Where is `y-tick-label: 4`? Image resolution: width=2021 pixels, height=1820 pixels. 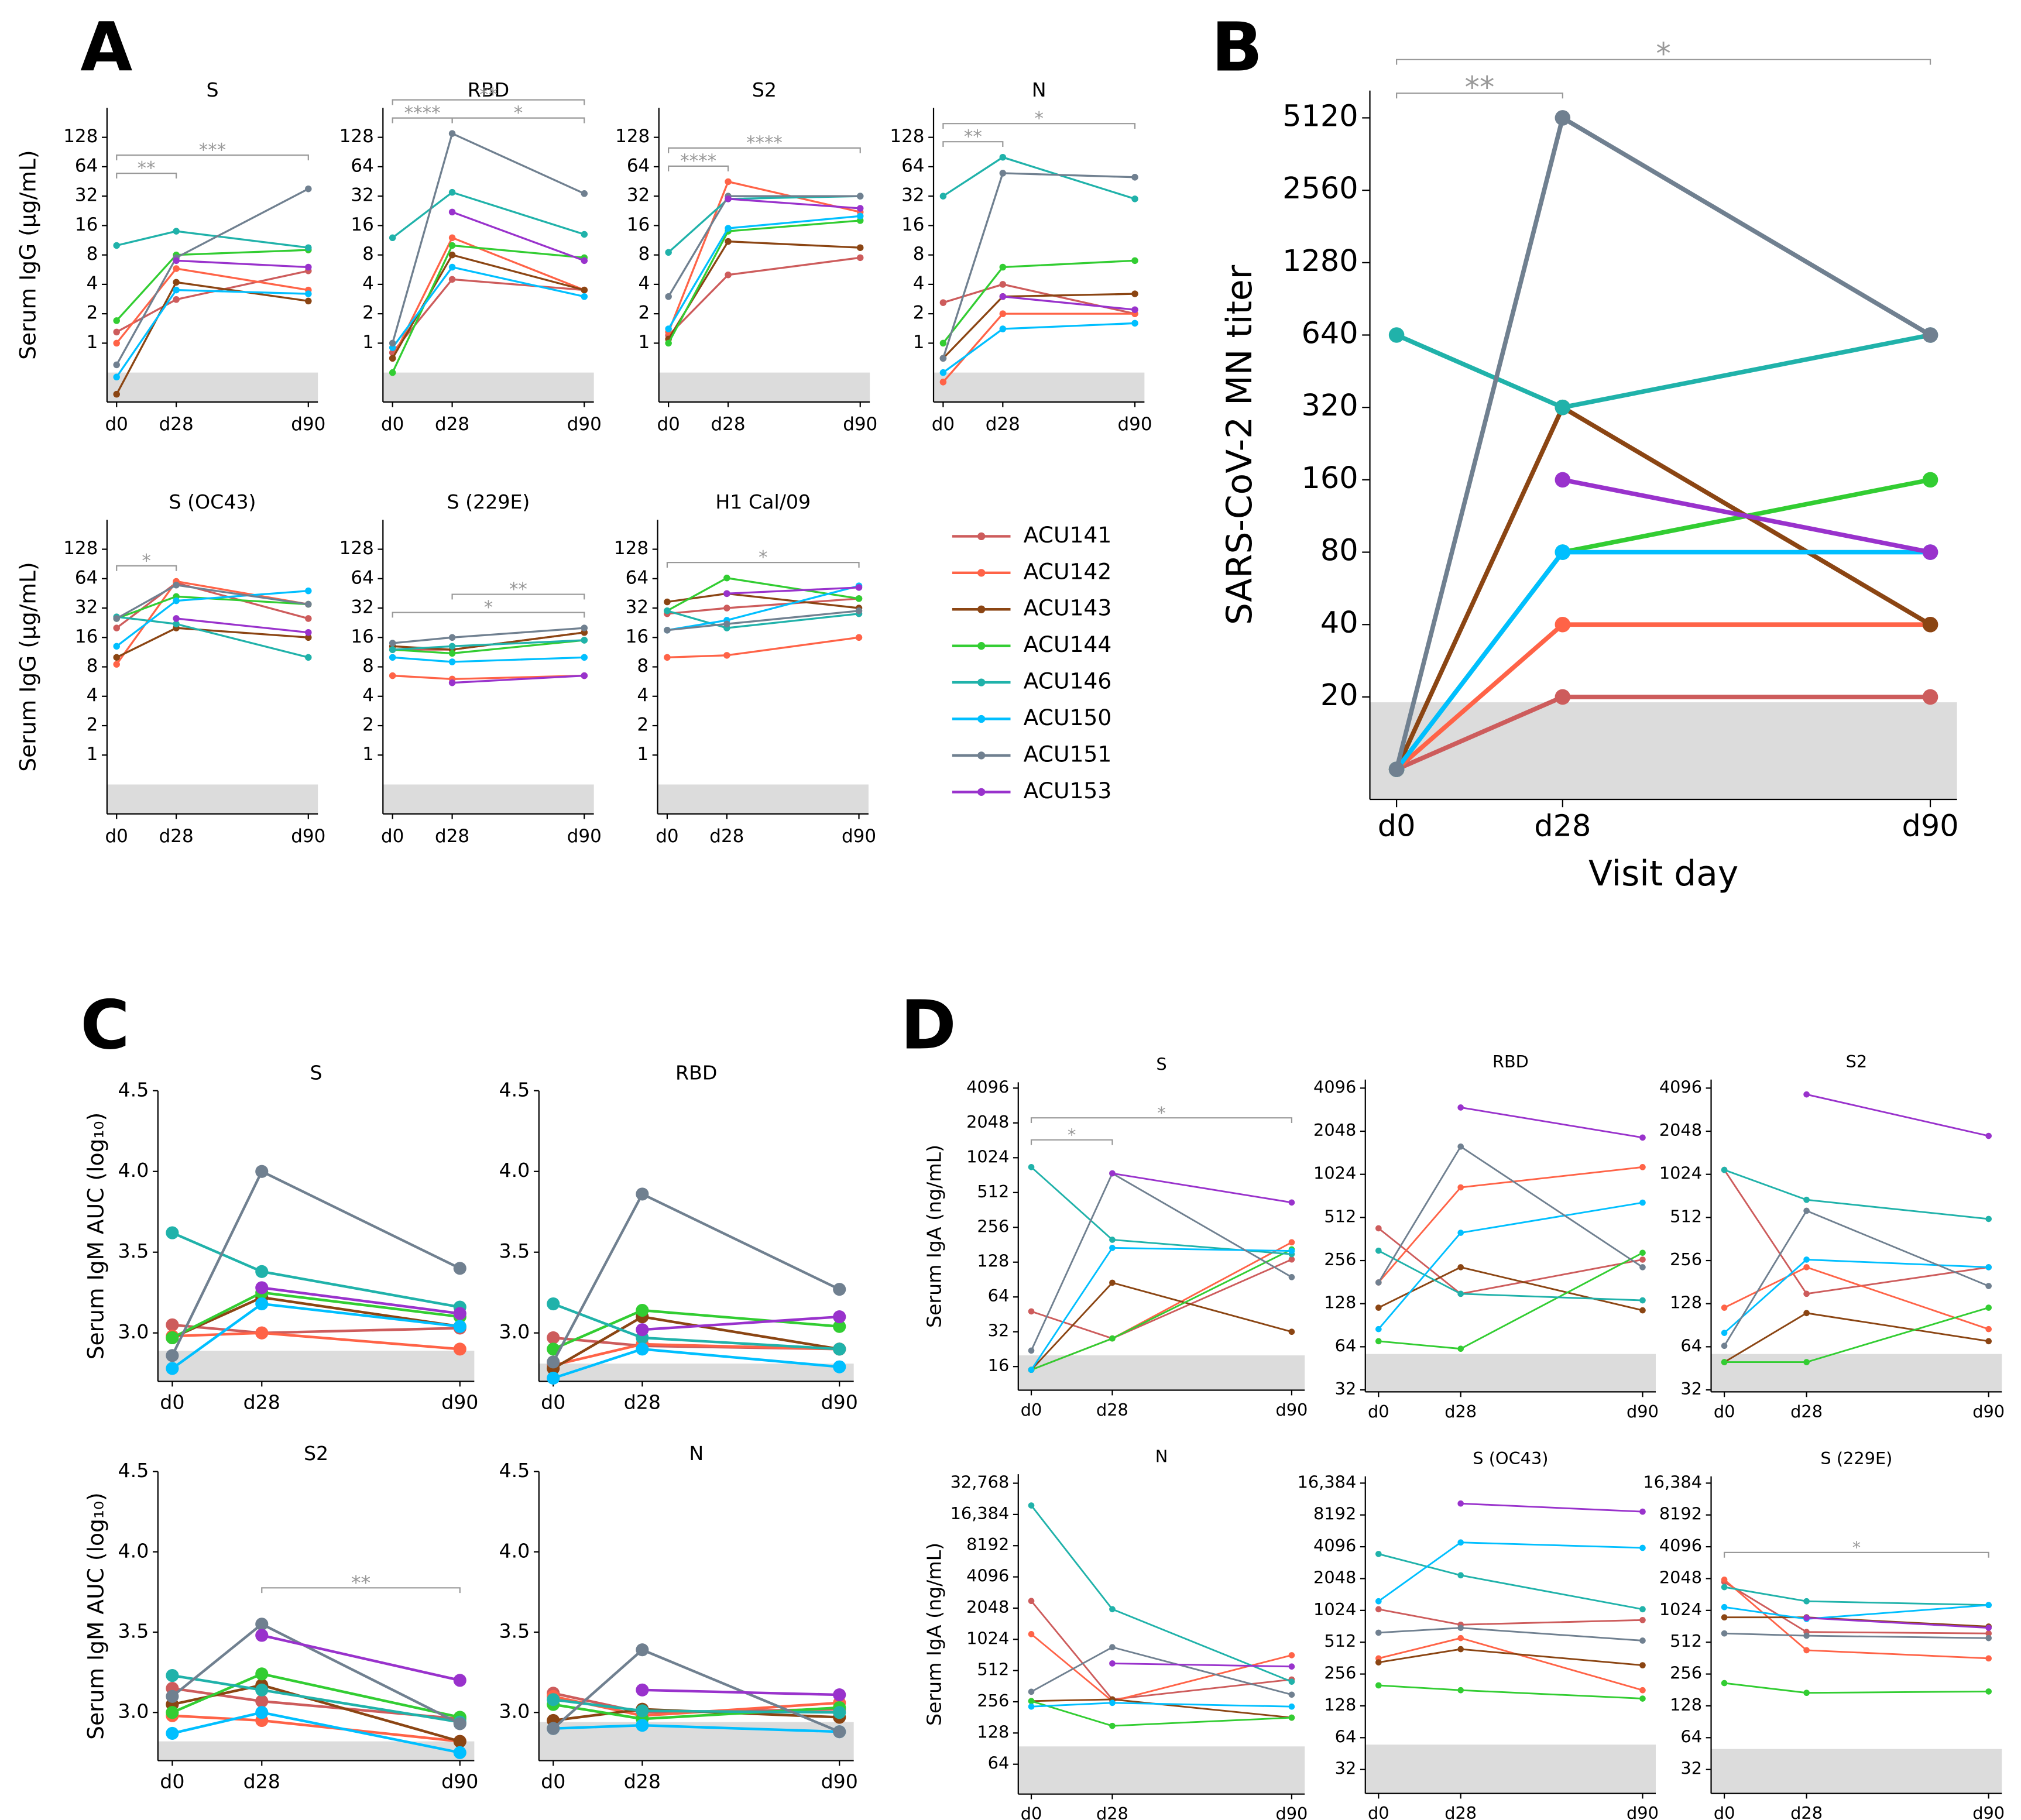 y-tick-label: 4 is located at coordinates (92, 283).